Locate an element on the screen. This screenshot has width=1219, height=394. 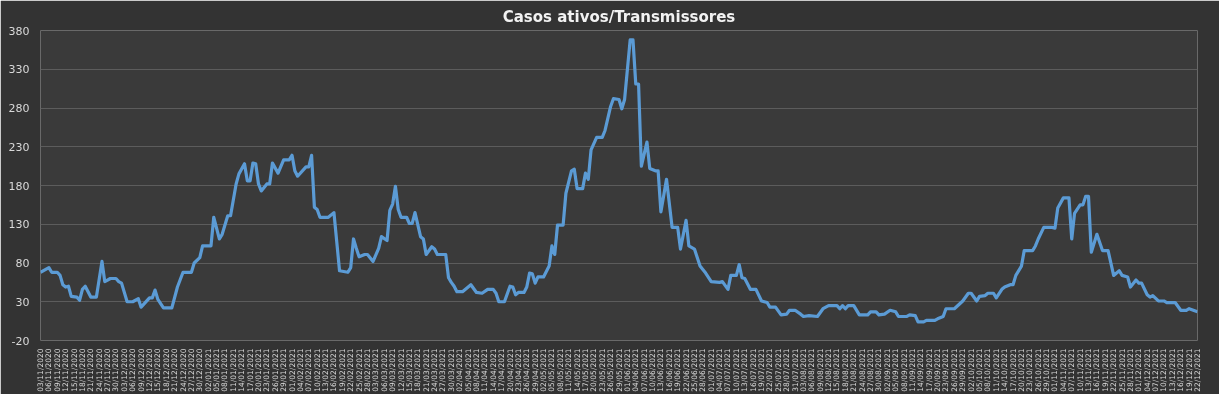
chart-title: Casos ativos/Transmissores is located at coordinates (619, 16).